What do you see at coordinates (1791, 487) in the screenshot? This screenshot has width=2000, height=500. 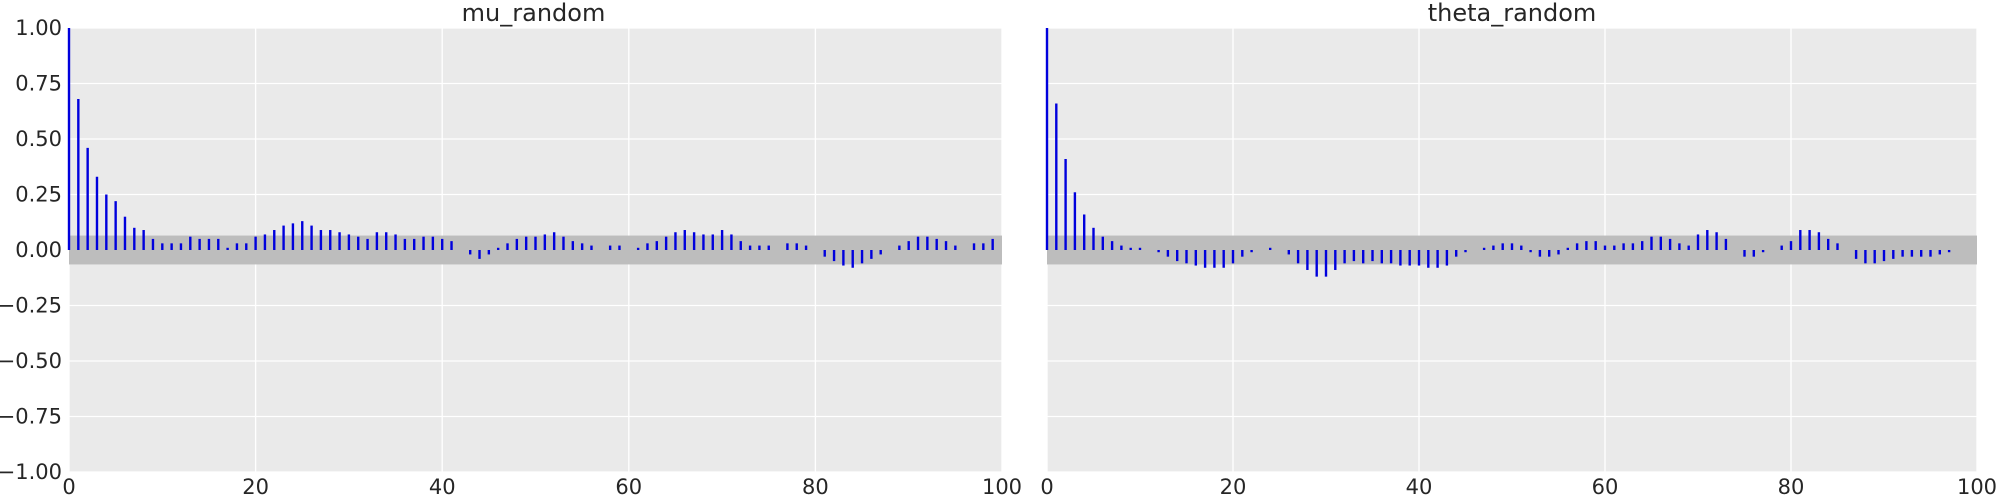 I see `theta-random-x-tick-label: 80` at bounding box center [1791, 487].